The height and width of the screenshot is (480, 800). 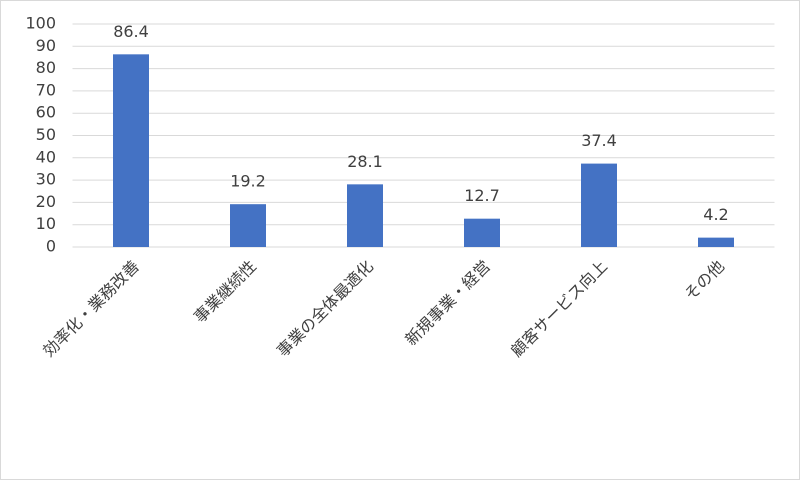 I want to click on y-tick-label: 60, so click(x=46, y=112).